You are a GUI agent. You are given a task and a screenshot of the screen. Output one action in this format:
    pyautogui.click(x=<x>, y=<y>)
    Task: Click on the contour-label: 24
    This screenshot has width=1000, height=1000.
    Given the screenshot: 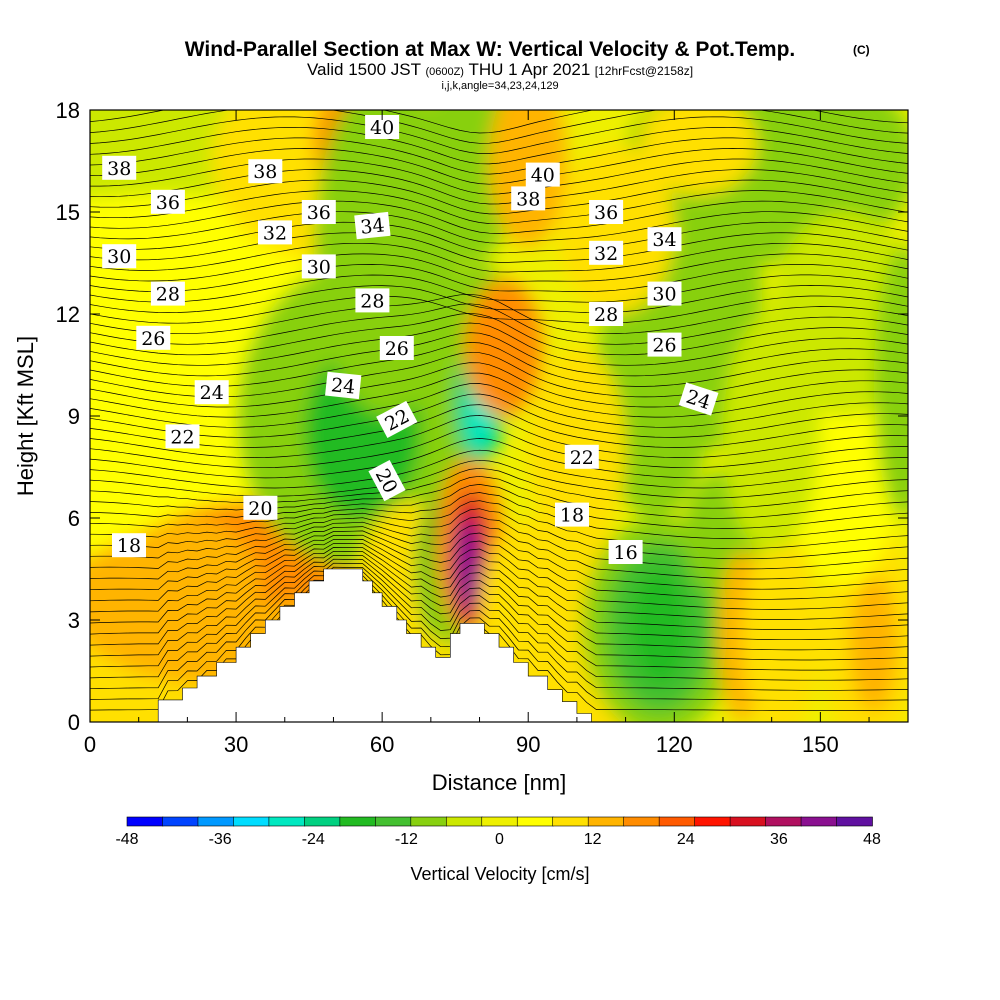 What is the action you would take?
    pyautogui.click(x=343, y=385)
    